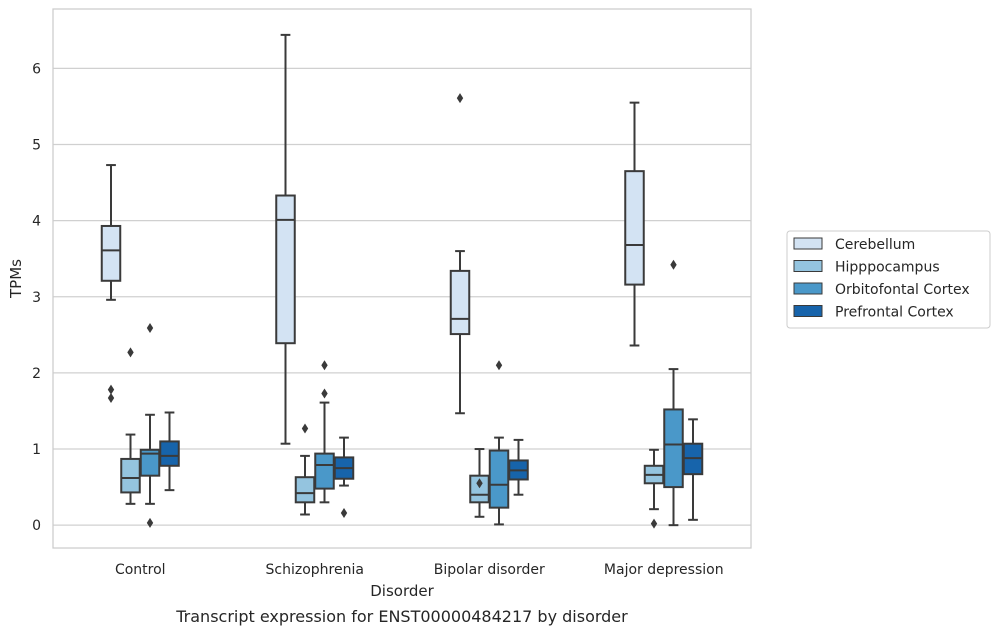  I want to click on y-axis-label: TPMs, so click(16, 279).